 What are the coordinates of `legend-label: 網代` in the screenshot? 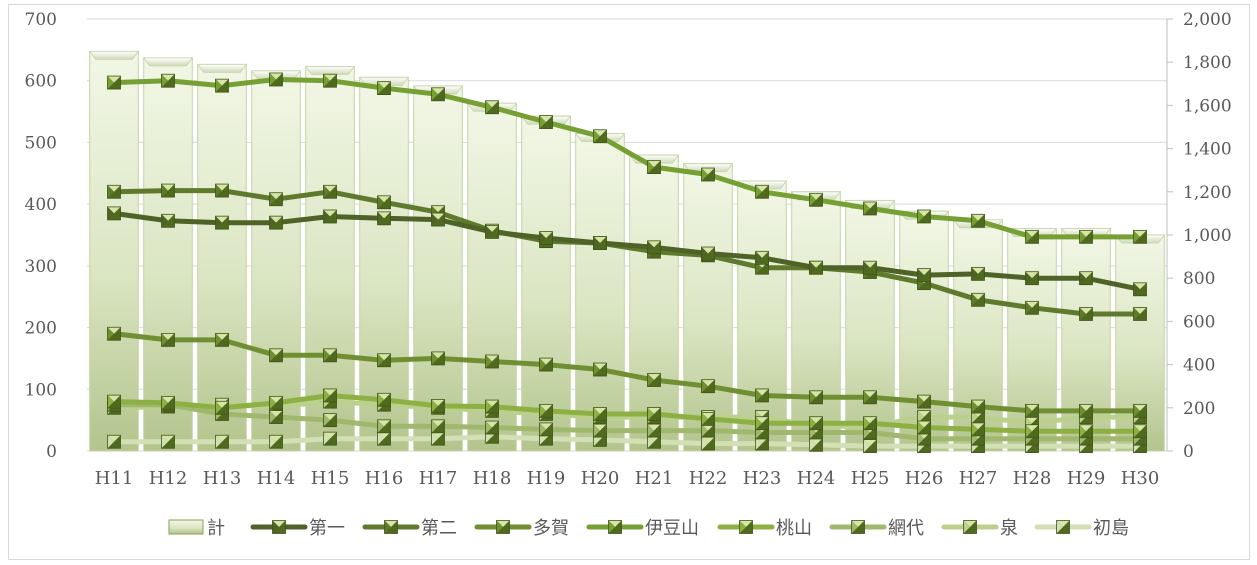 It's located at (906, 528).